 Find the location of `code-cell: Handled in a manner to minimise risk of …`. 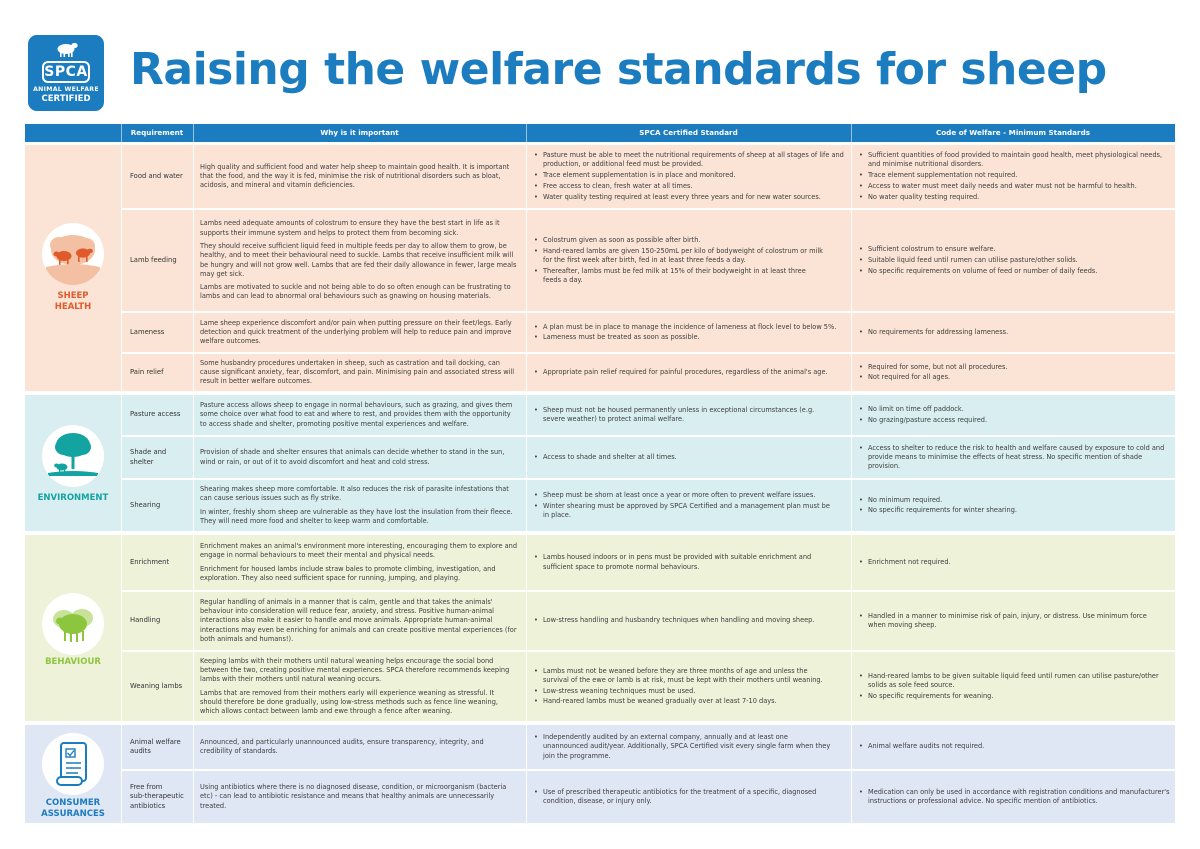

code-cell: Handled in a manner to minimise risk of … is located at coordinates (1008, 621).